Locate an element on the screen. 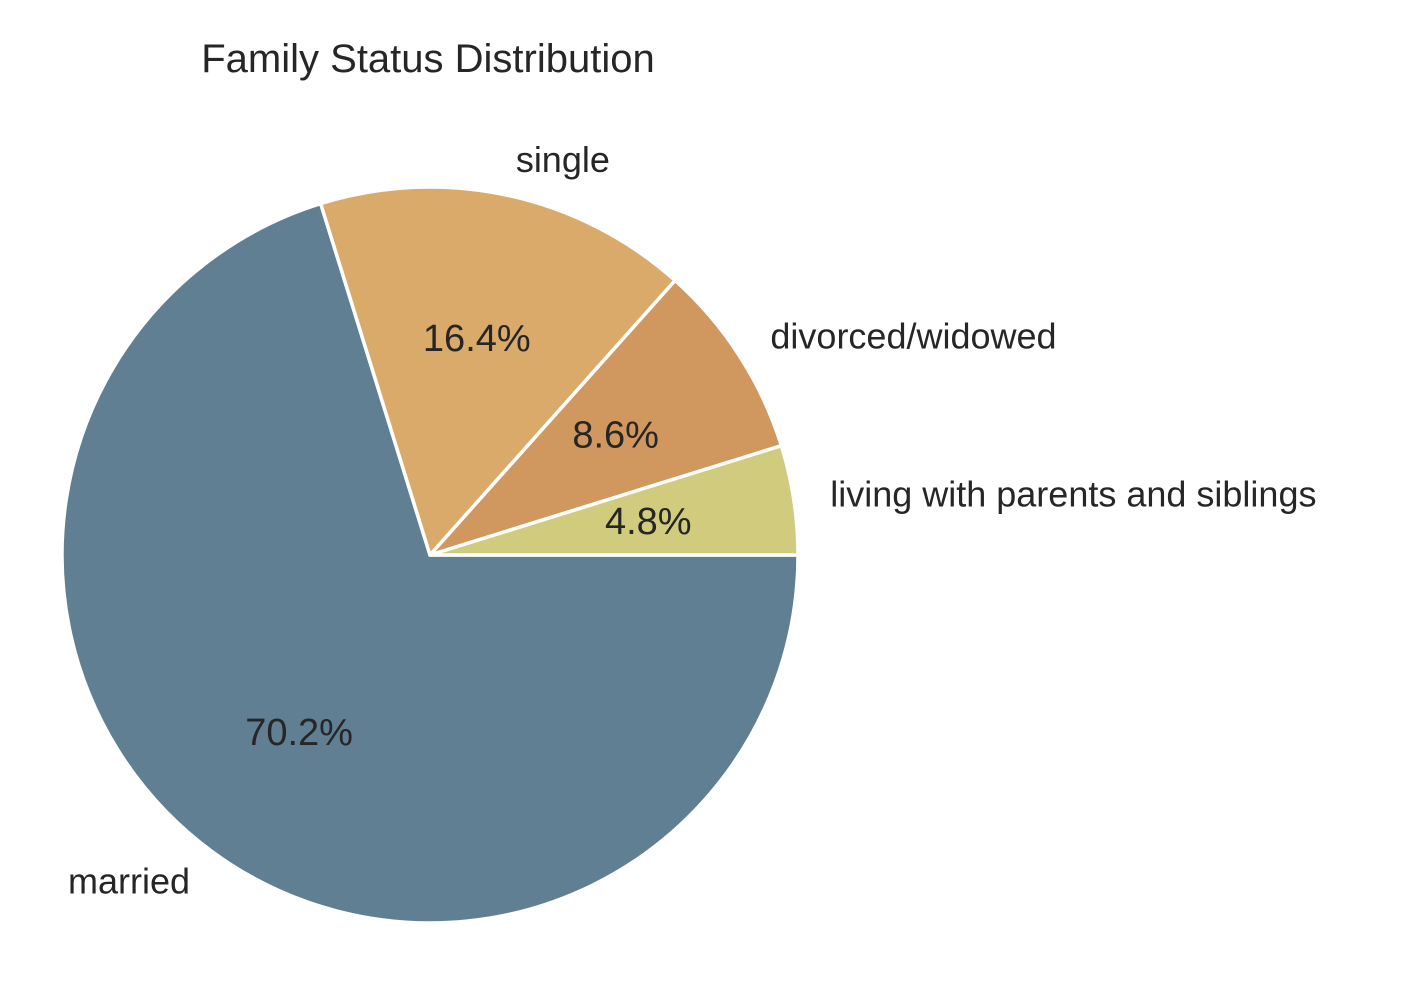  pct-label-divorced-widowed: 8.6% is located at coordinates (615, 436).